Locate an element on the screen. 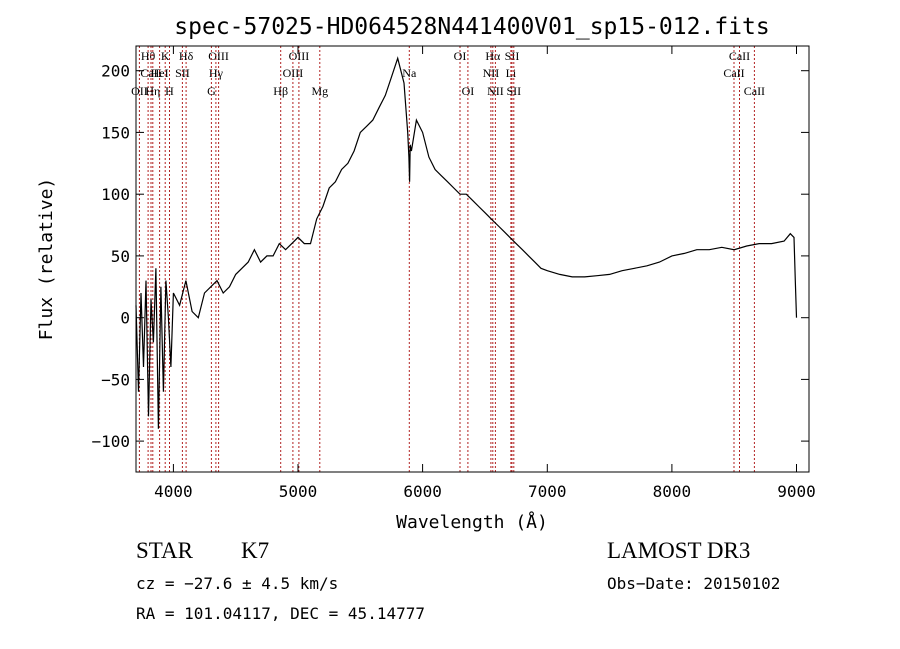 The image size is (900, 649). line-label: OII is located at coordinates (139, 91).